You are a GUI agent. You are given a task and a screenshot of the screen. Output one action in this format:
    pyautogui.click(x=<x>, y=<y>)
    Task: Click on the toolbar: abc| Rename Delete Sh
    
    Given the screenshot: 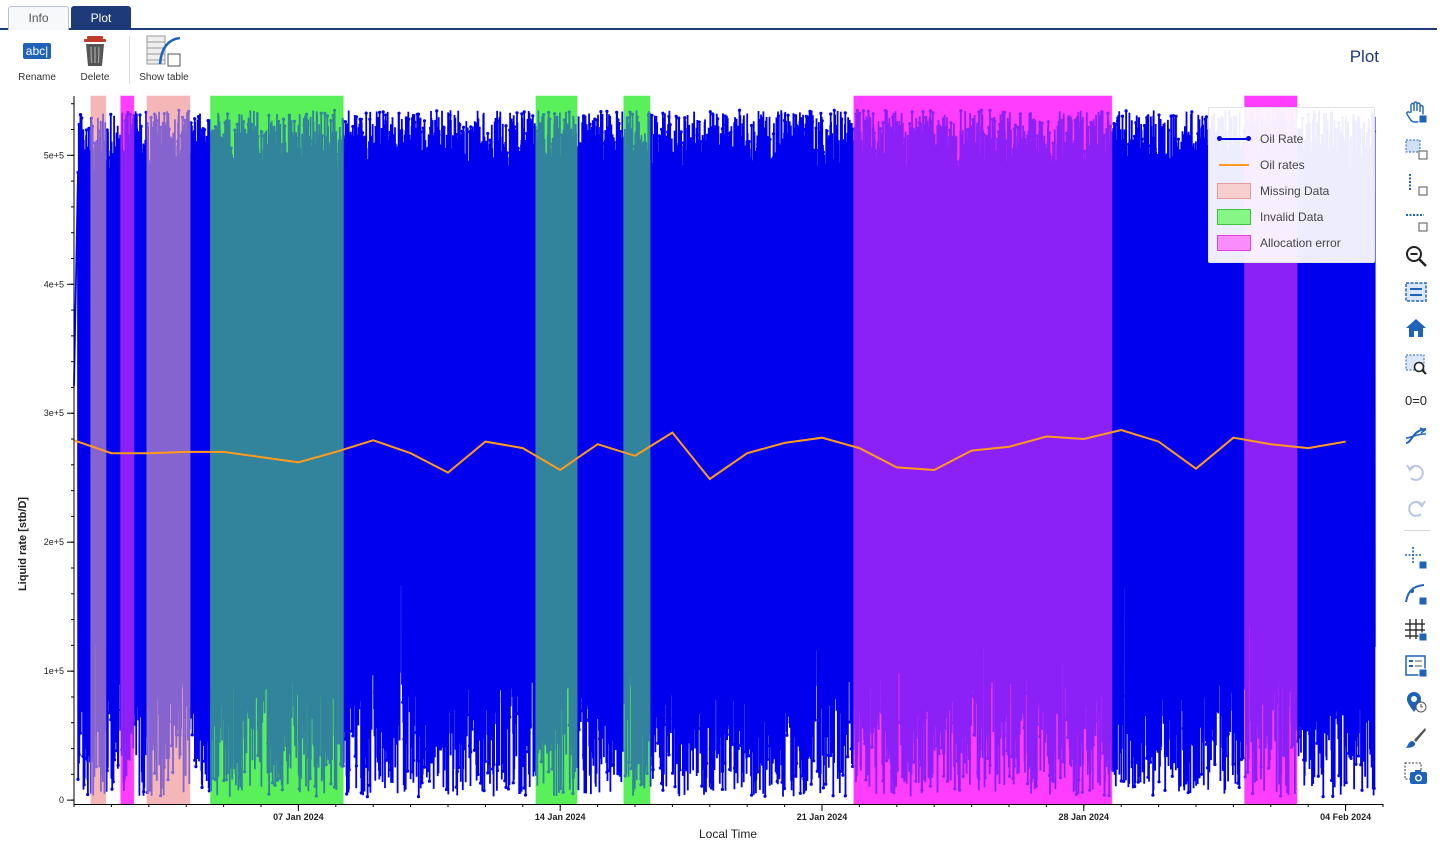 What is the action you would take?
    pyautogui.click(x=718, y=60)
    